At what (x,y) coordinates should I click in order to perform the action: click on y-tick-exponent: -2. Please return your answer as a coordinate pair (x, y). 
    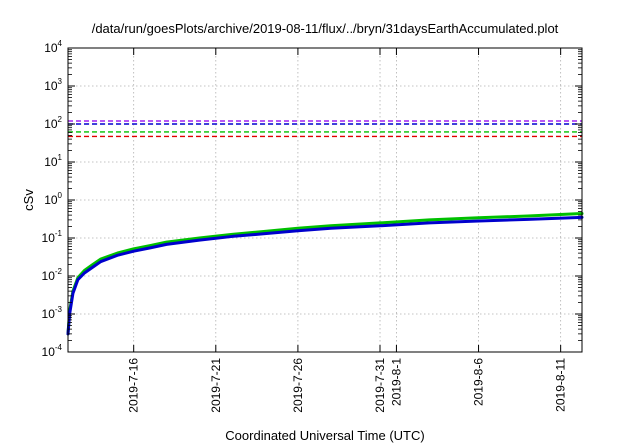
    Looking at the image, I should click on (59, 271).